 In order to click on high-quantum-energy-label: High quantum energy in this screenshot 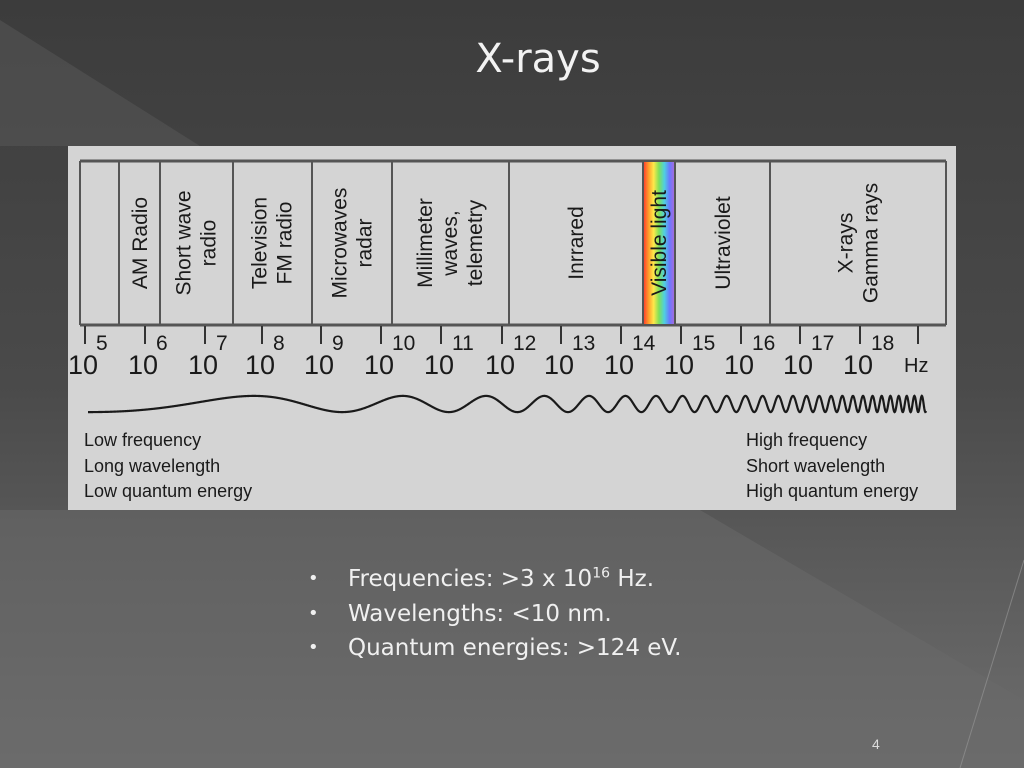, I will do `click(832, 491)`.